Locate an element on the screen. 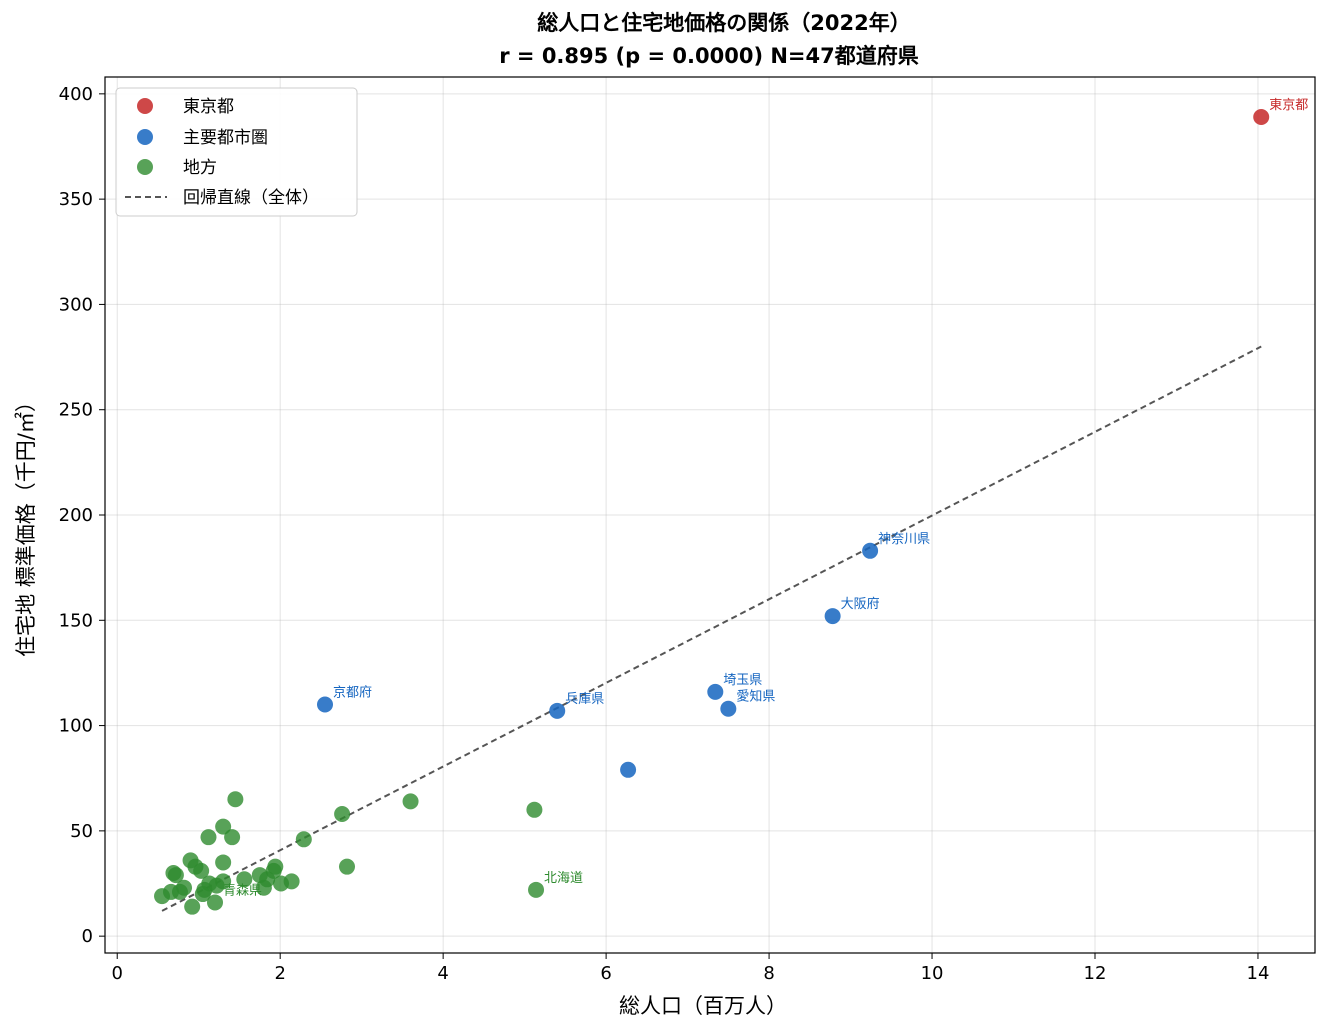 The height and width of the screenshot is (1035, 1329). chart-title: 総人口と住宅地価格の関係（2022年） is located at coordinates (723, 23).